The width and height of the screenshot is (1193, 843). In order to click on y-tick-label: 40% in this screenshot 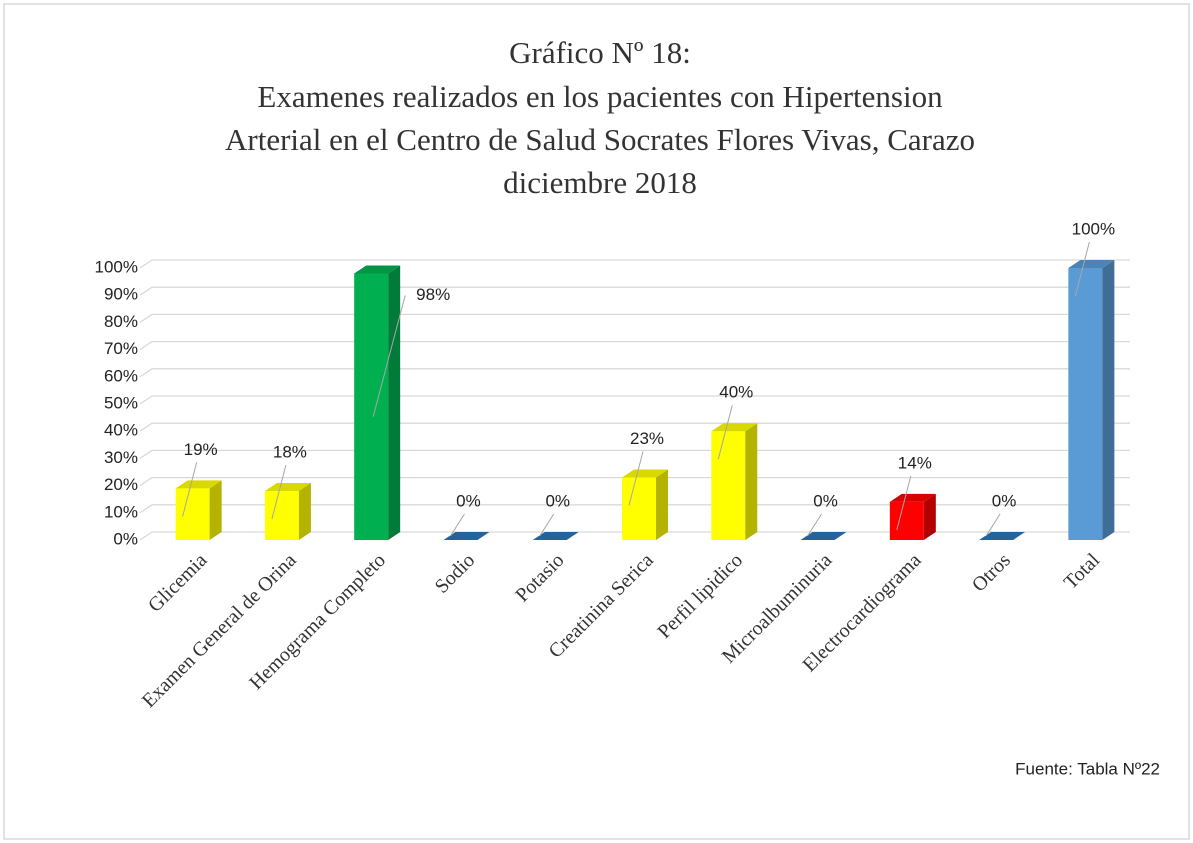, I will do `click(121, 430)`.